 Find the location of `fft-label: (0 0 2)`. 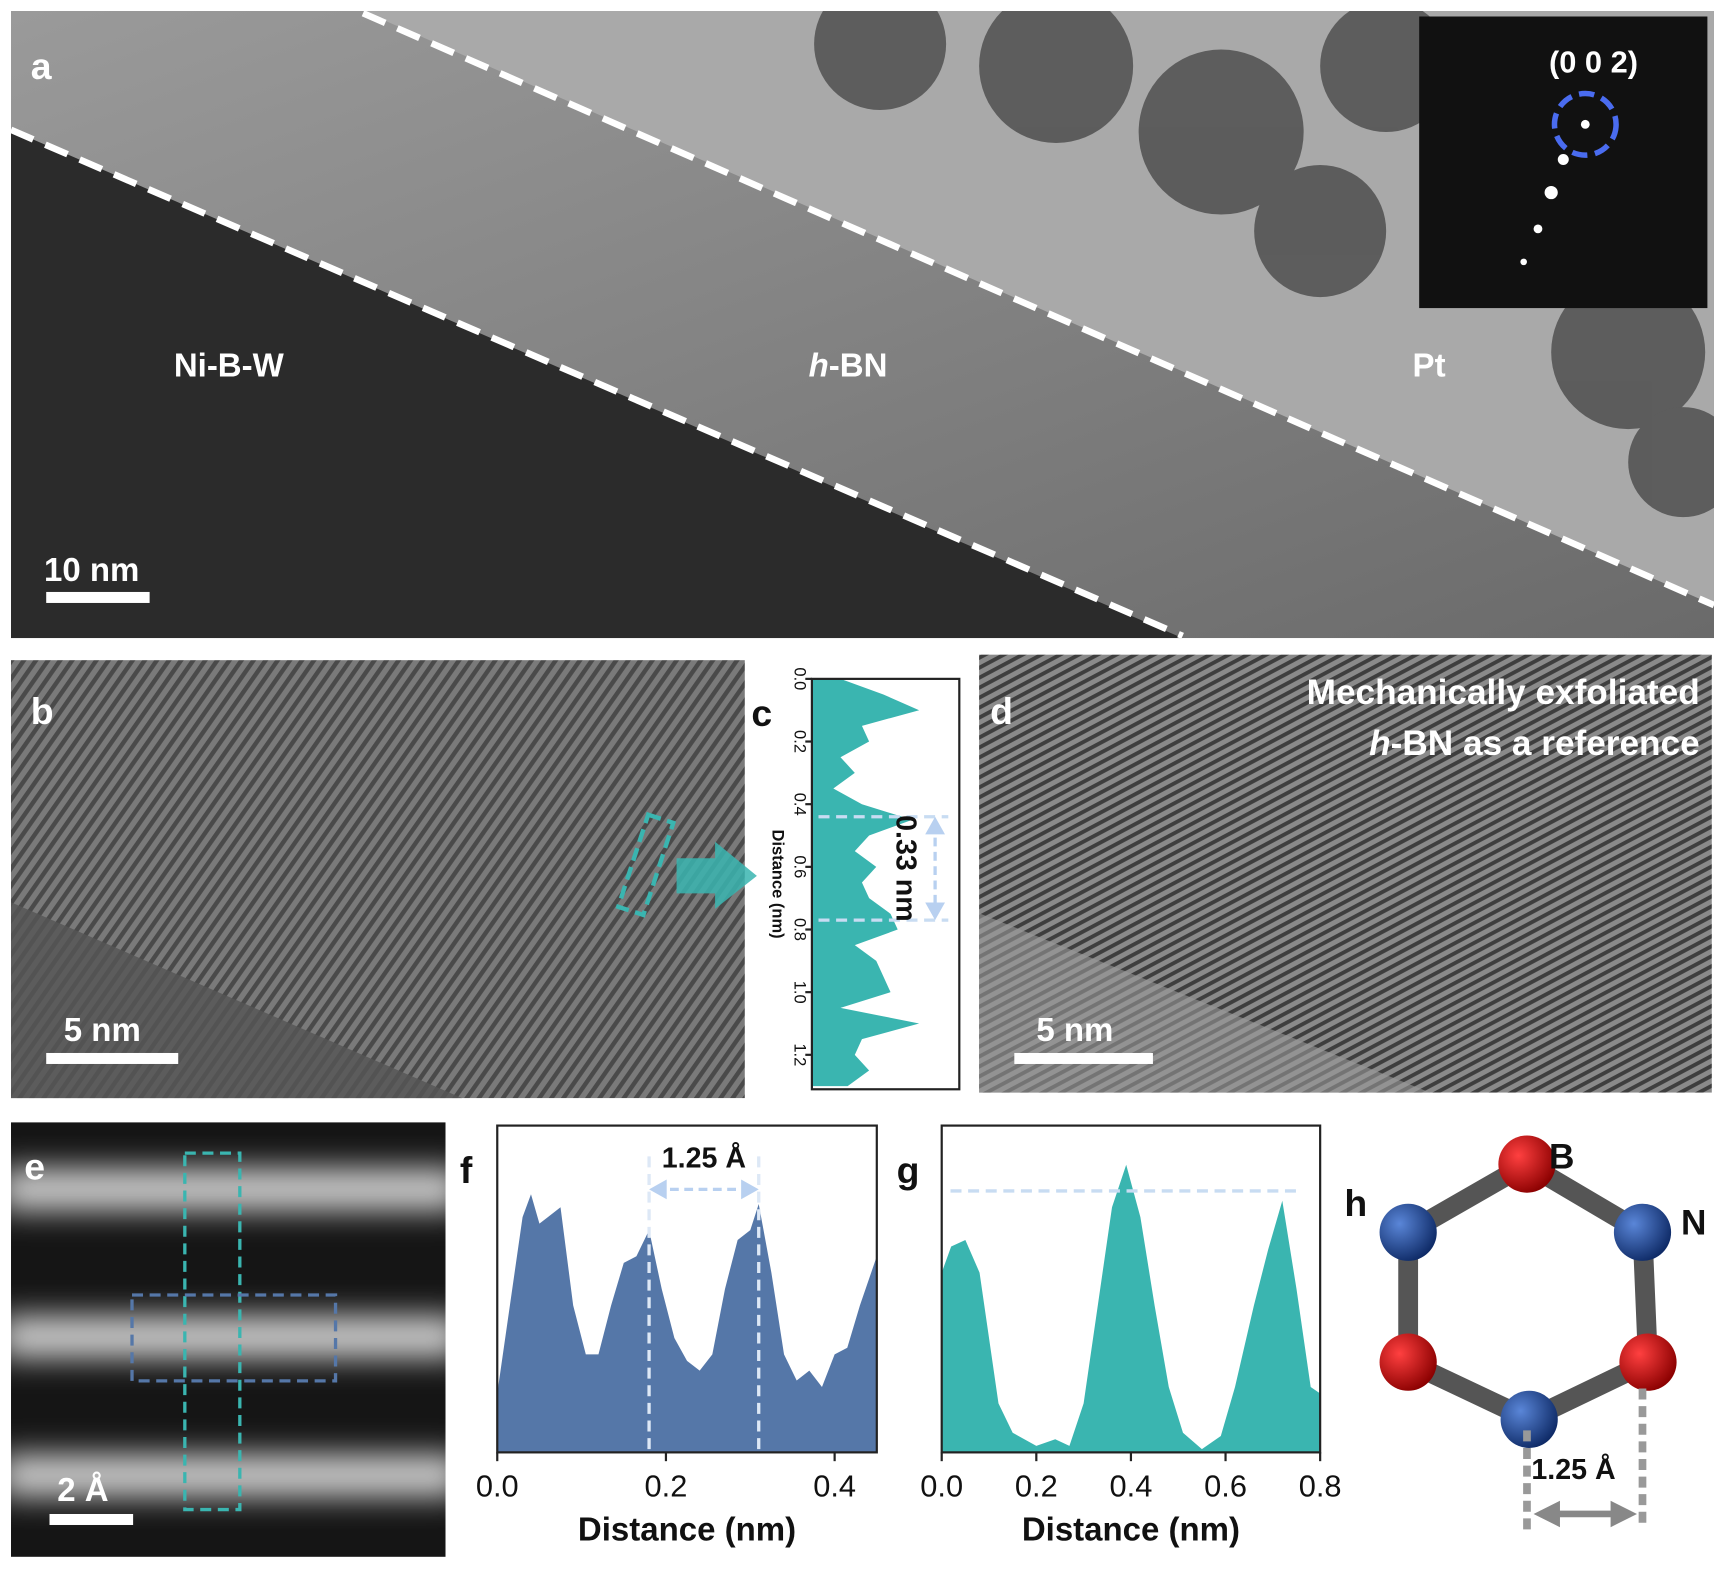

fft-label: (0 0 2) is located at coordinates (1593, 62).